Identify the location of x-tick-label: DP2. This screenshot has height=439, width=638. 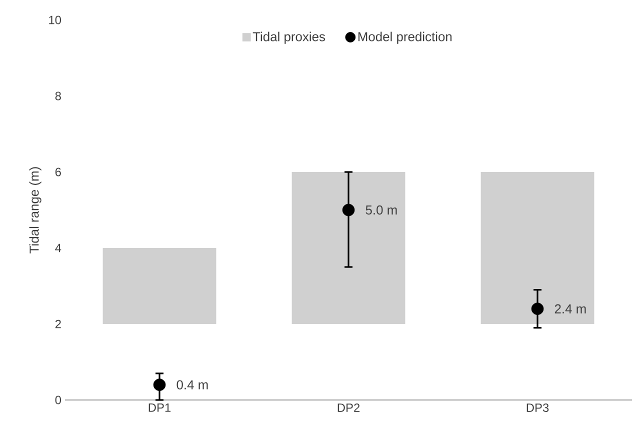
(349, 408).